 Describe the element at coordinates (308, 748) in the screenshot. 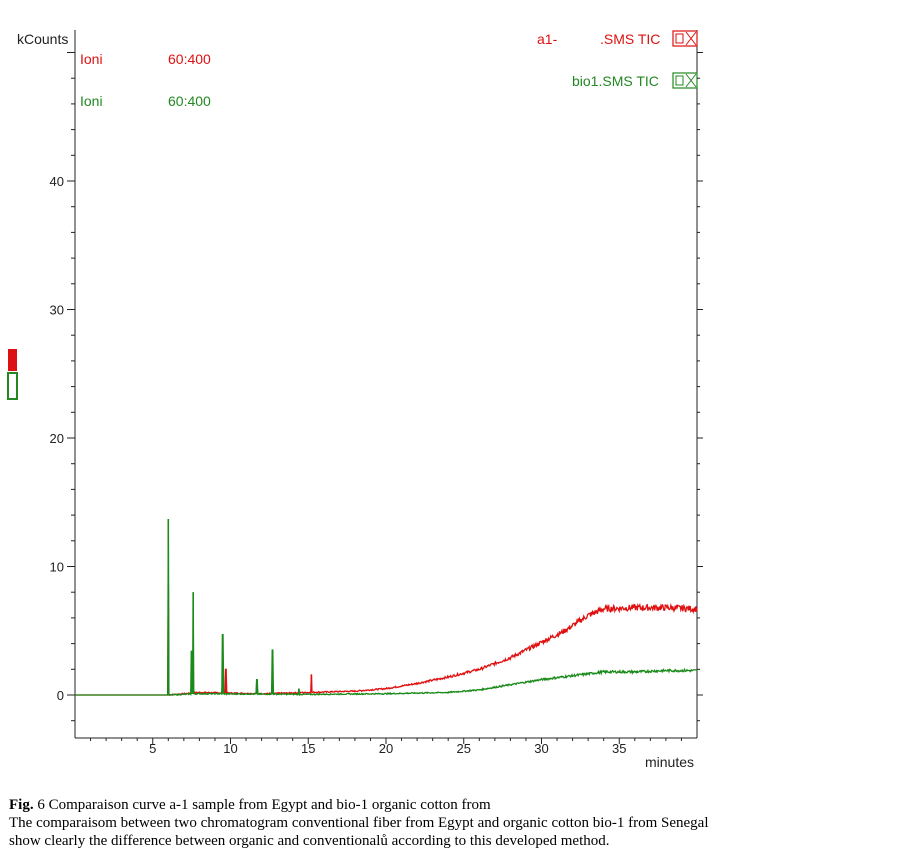

I see `x-tick-label: 15` at that location.